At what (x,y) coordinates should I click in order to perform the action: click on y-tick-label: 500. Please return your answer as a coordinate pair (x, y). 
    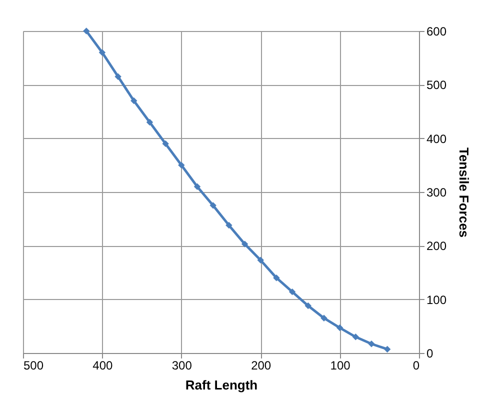
    Looking at the image, I should click on (436, 85).